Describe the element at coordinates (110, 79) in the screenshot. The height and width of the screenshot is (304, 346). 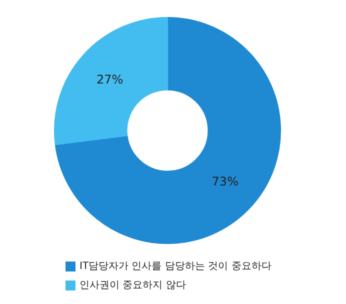
I see `data-label: 27%` at that location.